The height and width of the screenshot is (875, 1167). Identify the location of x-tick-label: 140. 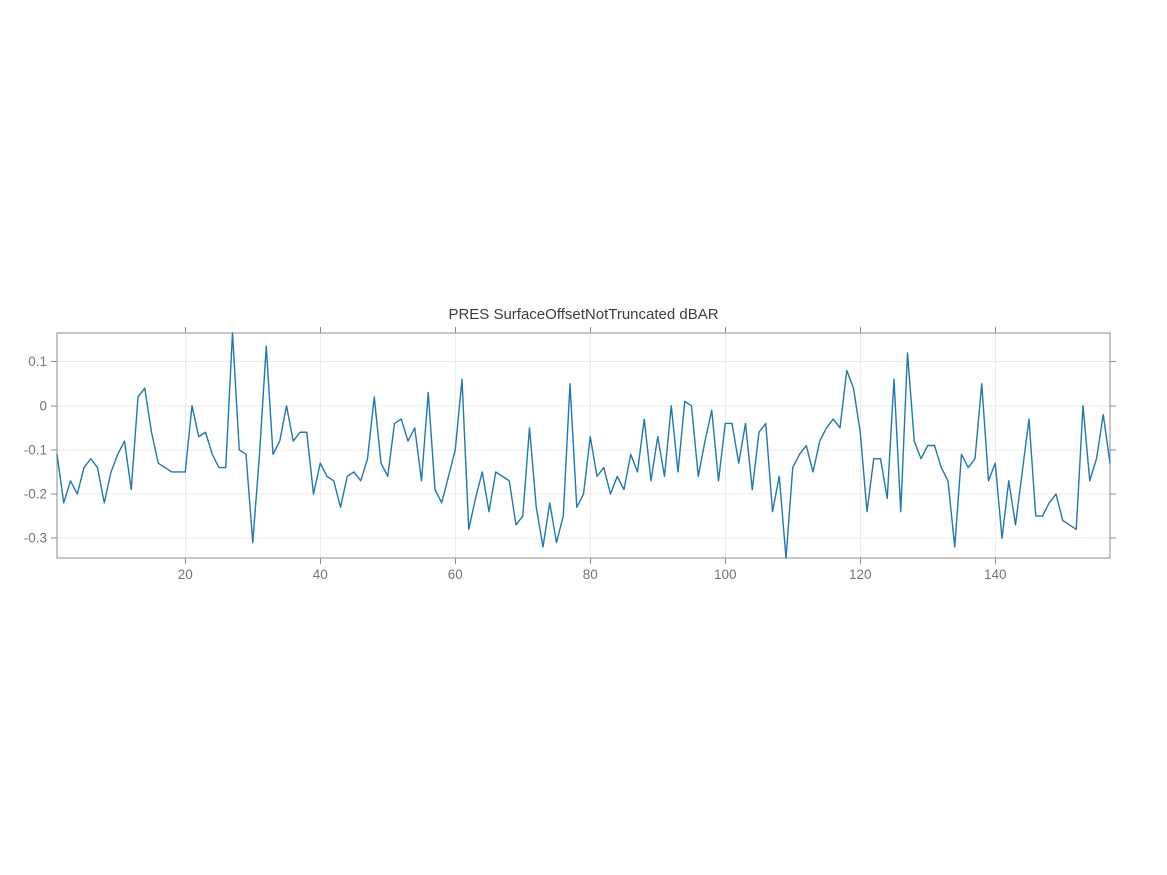
(995, 574).